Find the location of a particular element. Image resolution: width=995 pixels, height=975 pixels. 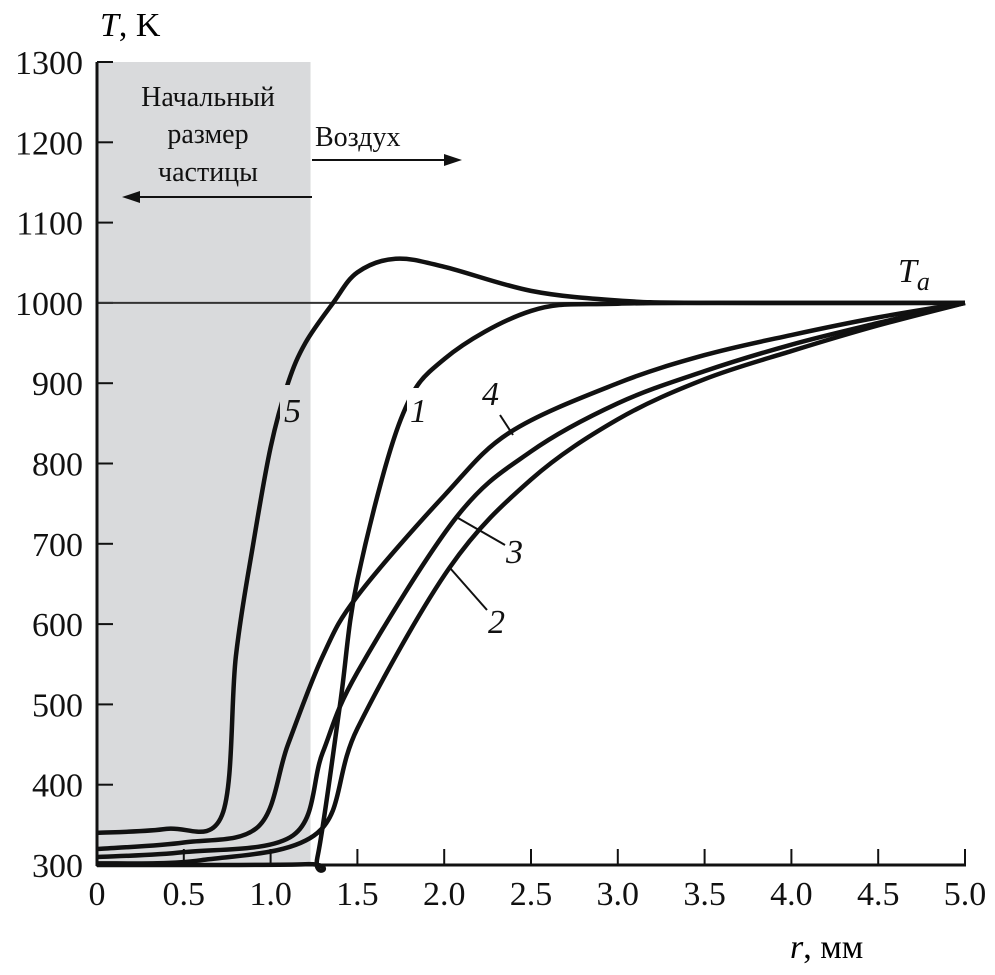

x-tick-label: 3.5 is located at coordinates (704, 894).